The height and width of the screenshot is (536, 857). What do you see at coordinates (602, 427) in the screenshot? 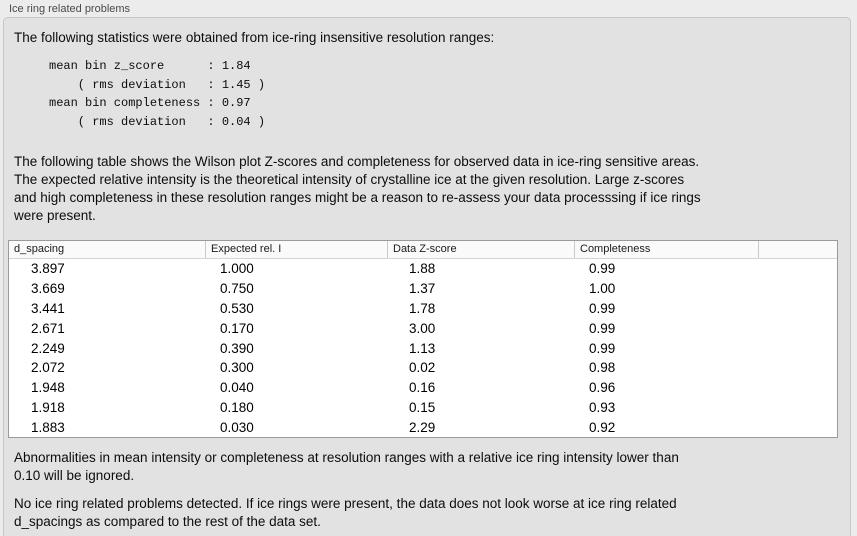
I see `table-cell: 0.92` at bounding box center [602, 427].